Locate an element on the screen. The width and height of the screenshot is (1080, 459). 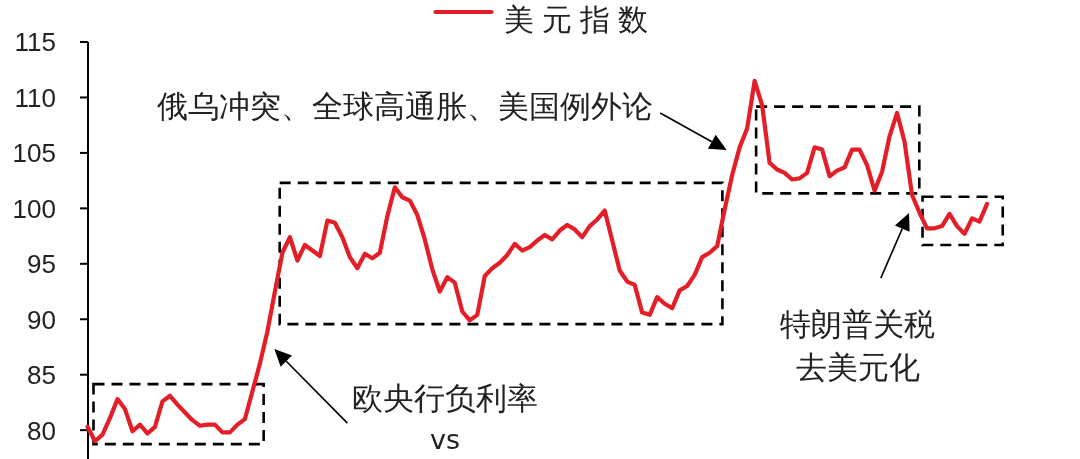
legend-label: 美元指数 is located at coordinates (579, 19).